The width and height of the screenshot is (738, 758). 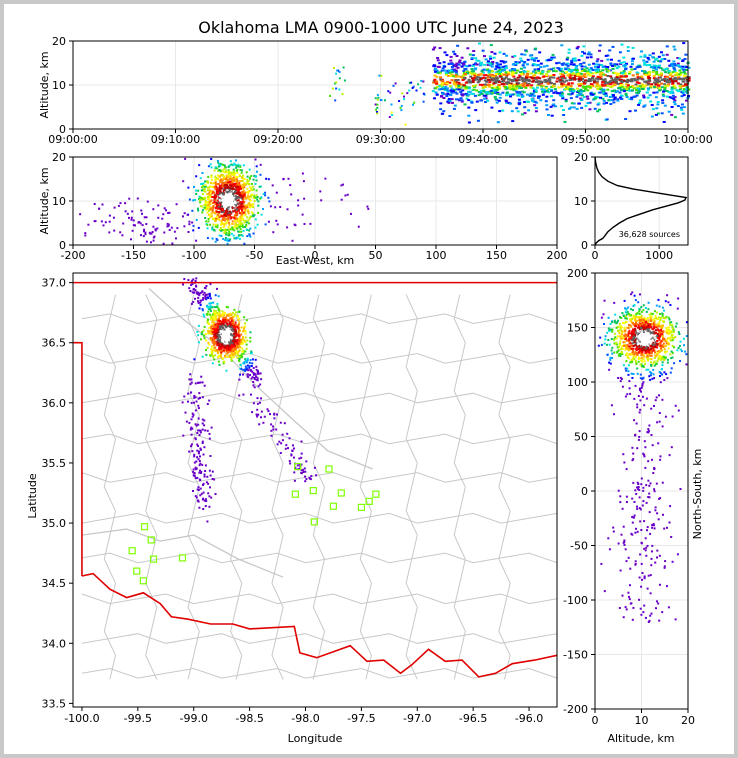 What do you see at coordinates (32, 496) in the screenshot?
I see `latitude-label: Latitude` at bounding box center [32, 496].